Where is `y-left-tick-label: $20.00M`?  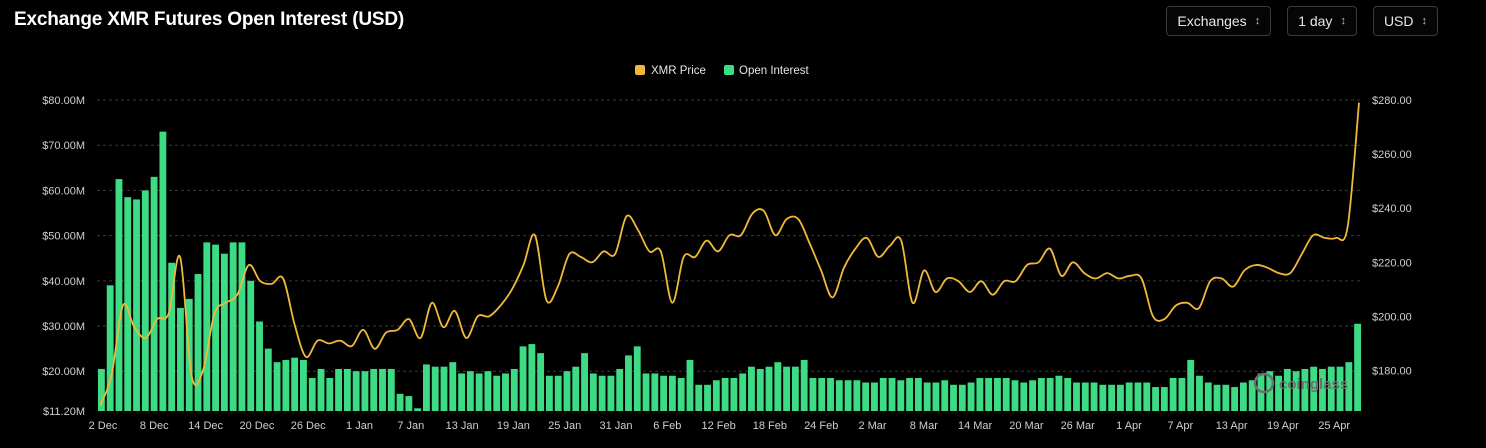
y-left-tick-label: $20.00M is located at coordinates (63, 372).